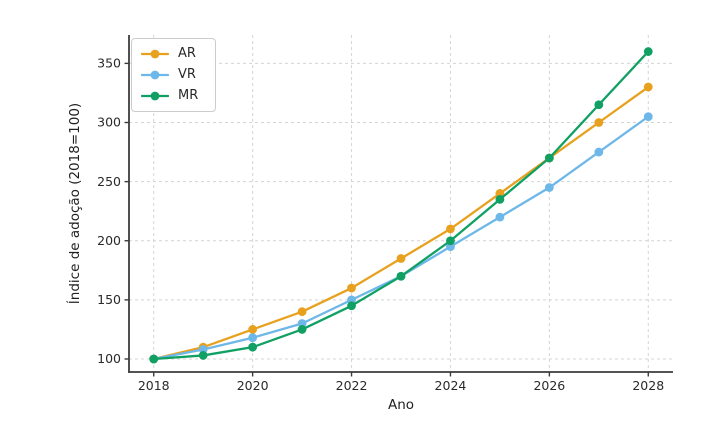 This screenshot has width=721, height=435. Describe the element at coordinates (109, 181) in the screenshot. I see `y-tick-label: 250` at that location.